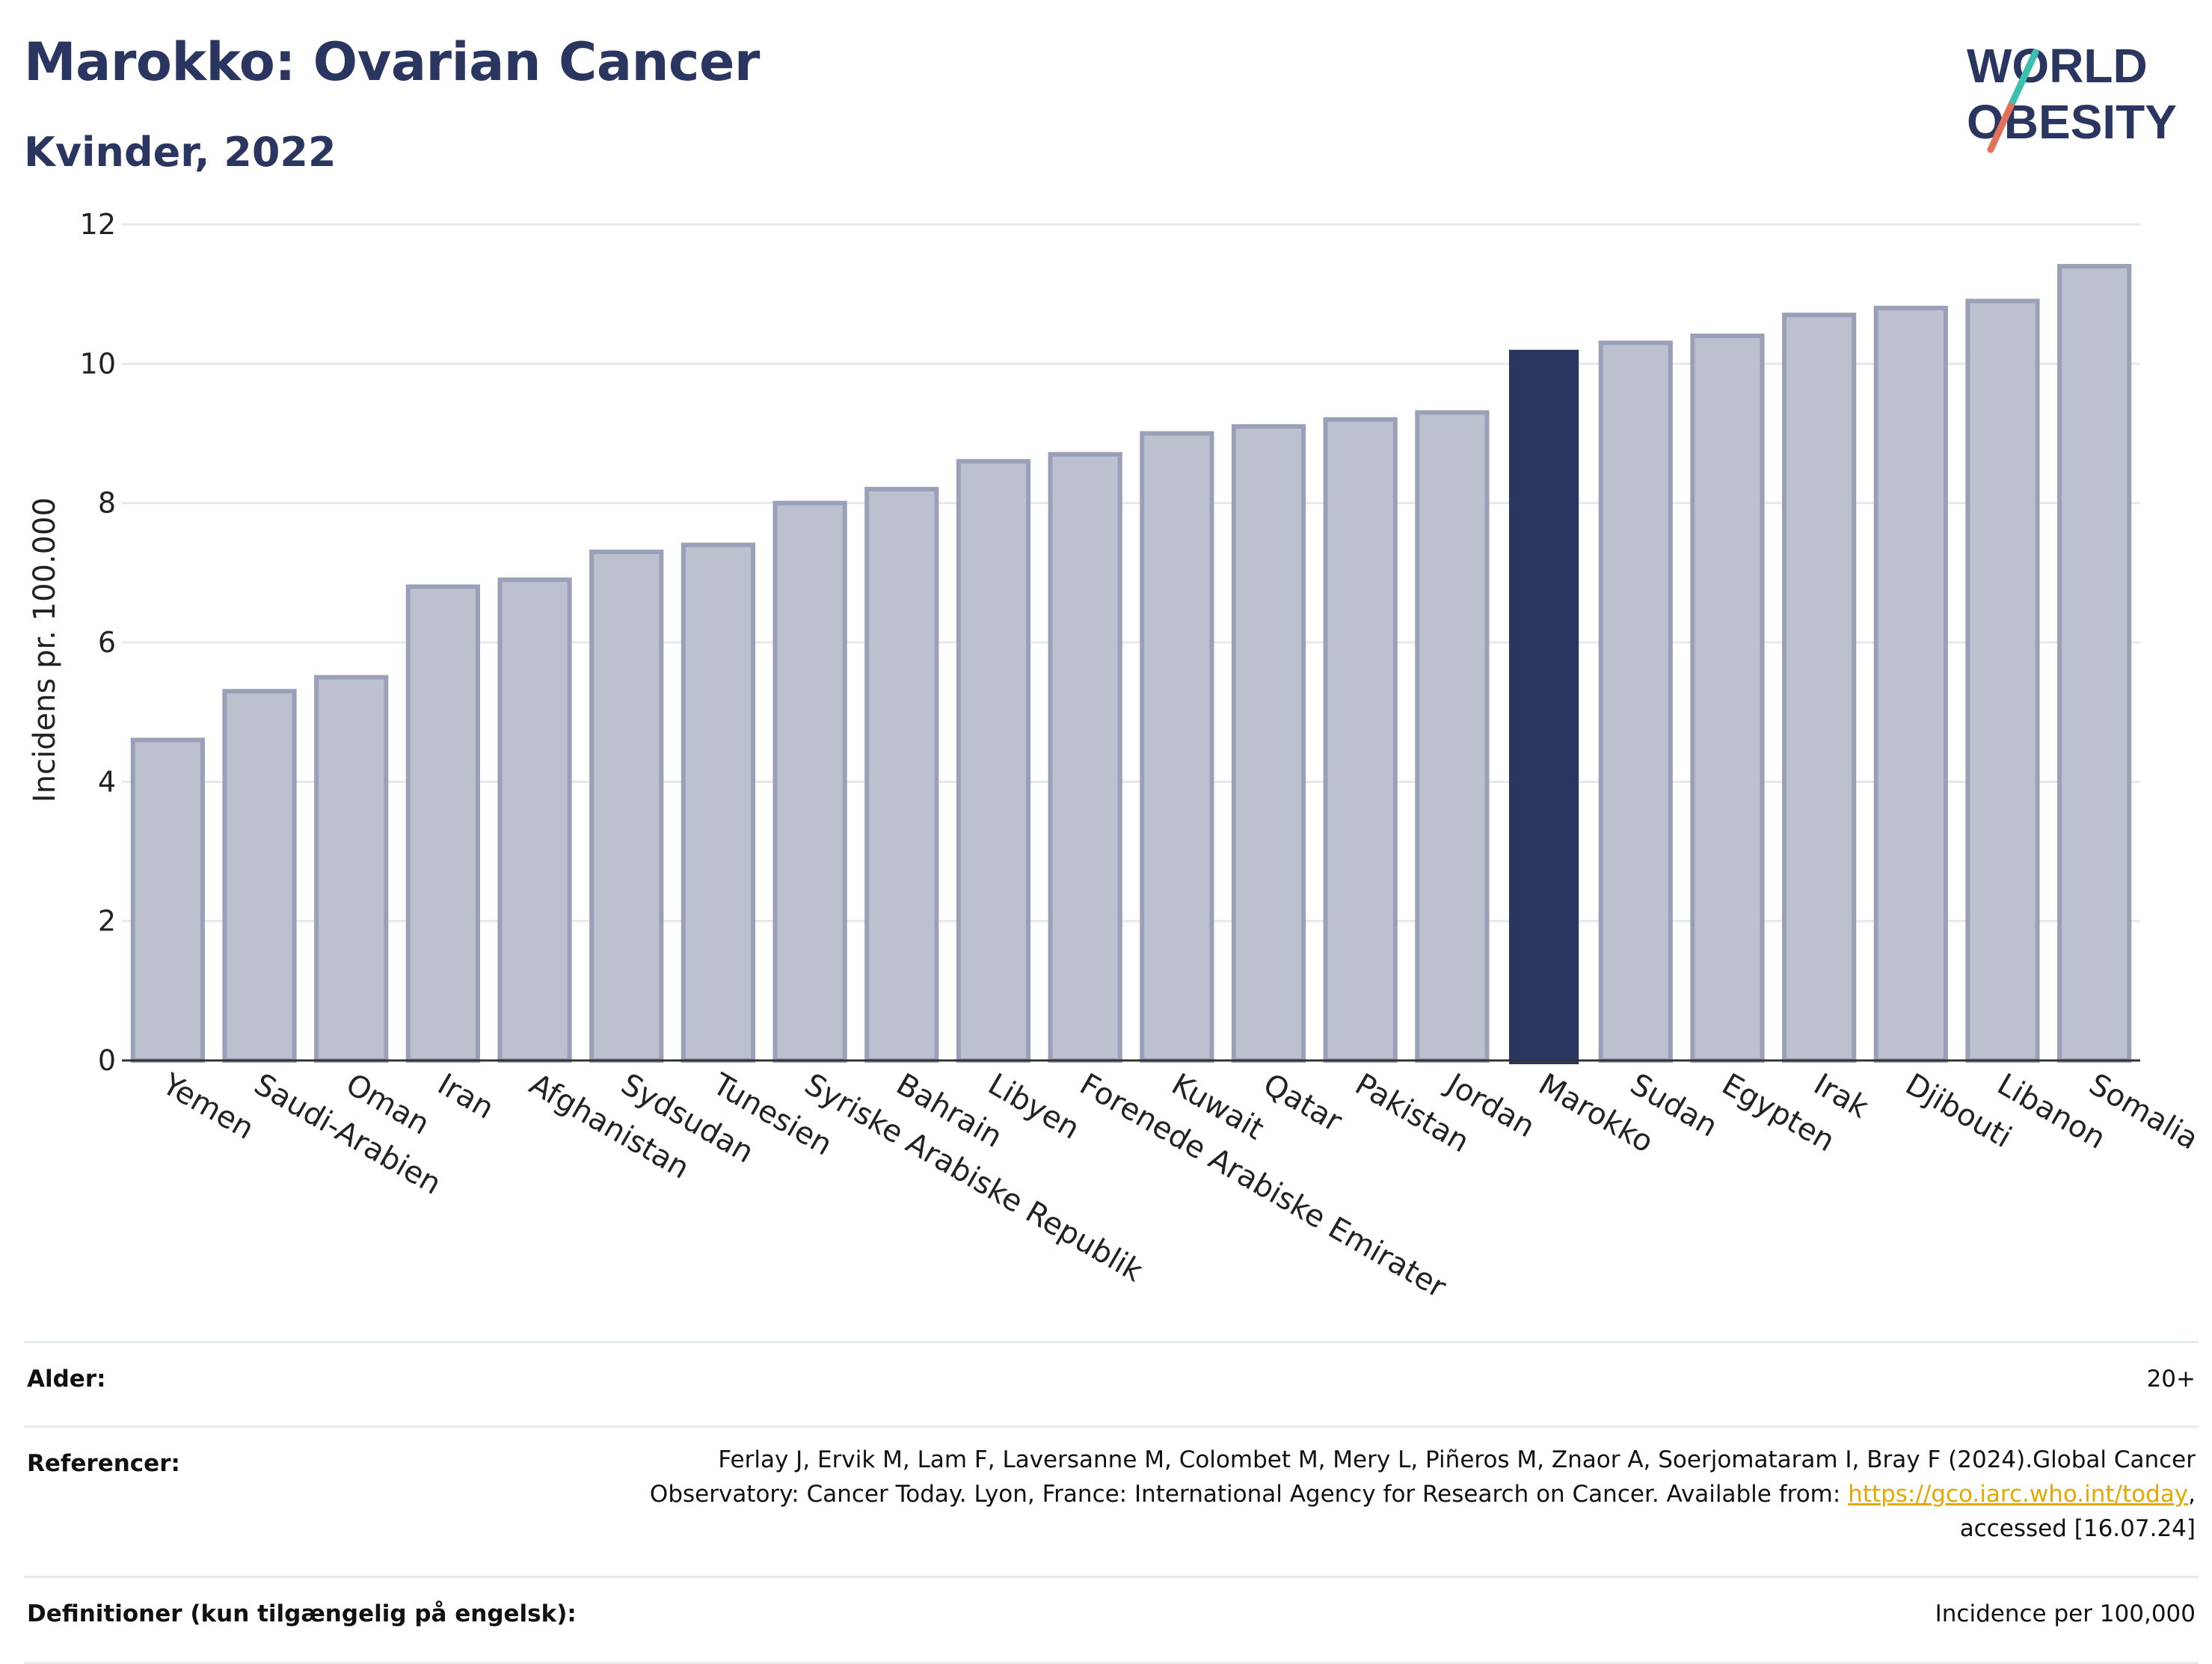  I want to click on bar-tunesien, so click(718, 802).